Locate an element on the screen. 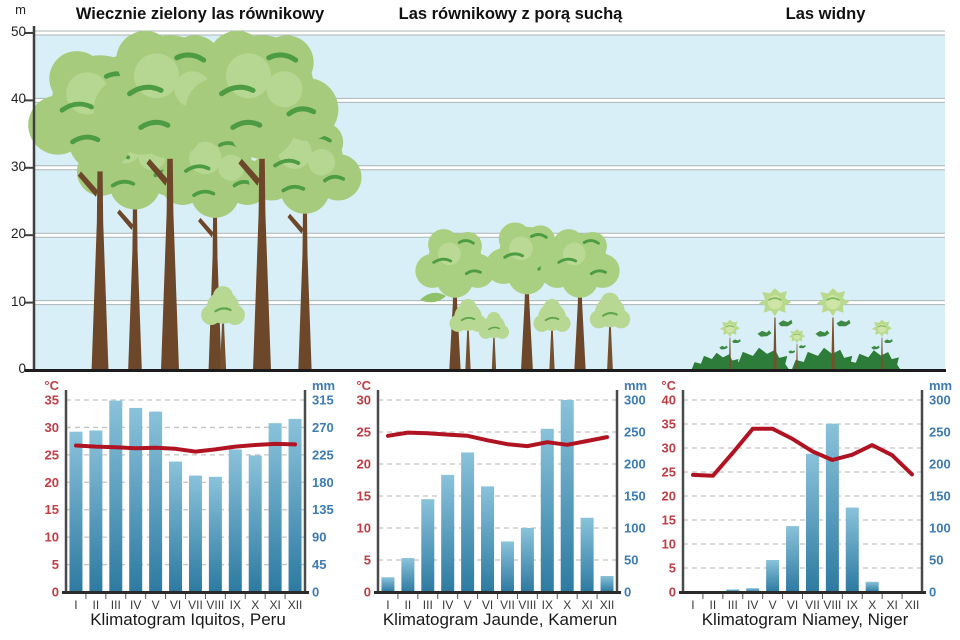 Image resolution: width=960 pixels, height=640 pixels. precip-tick-label: 90 is located at coordinates (319, 537).